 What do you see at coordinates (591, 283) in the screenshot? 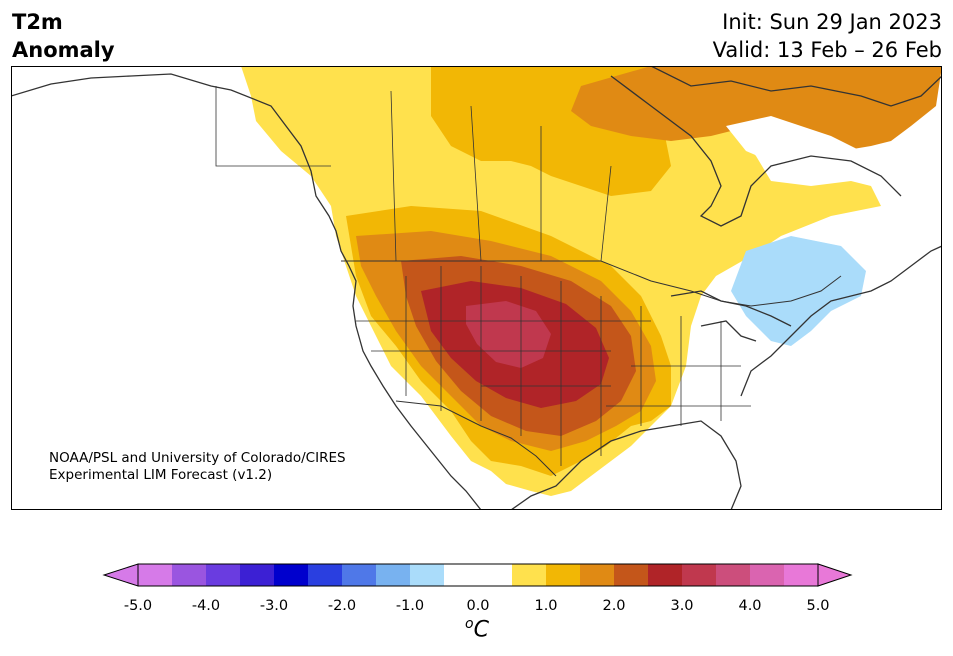
I see `us-canada-border` at bounding box center [591, 283].